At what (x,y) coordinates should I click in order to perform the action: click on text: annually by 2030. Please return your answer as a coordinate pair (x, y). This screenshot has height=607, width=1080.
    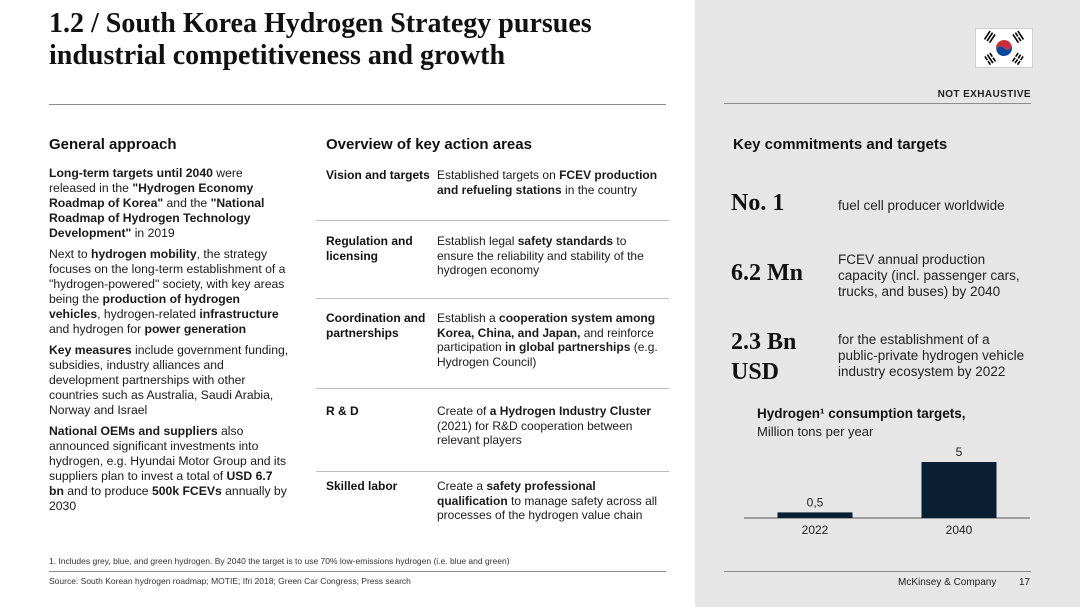
    Looking at the image, I should click on (168, 498).